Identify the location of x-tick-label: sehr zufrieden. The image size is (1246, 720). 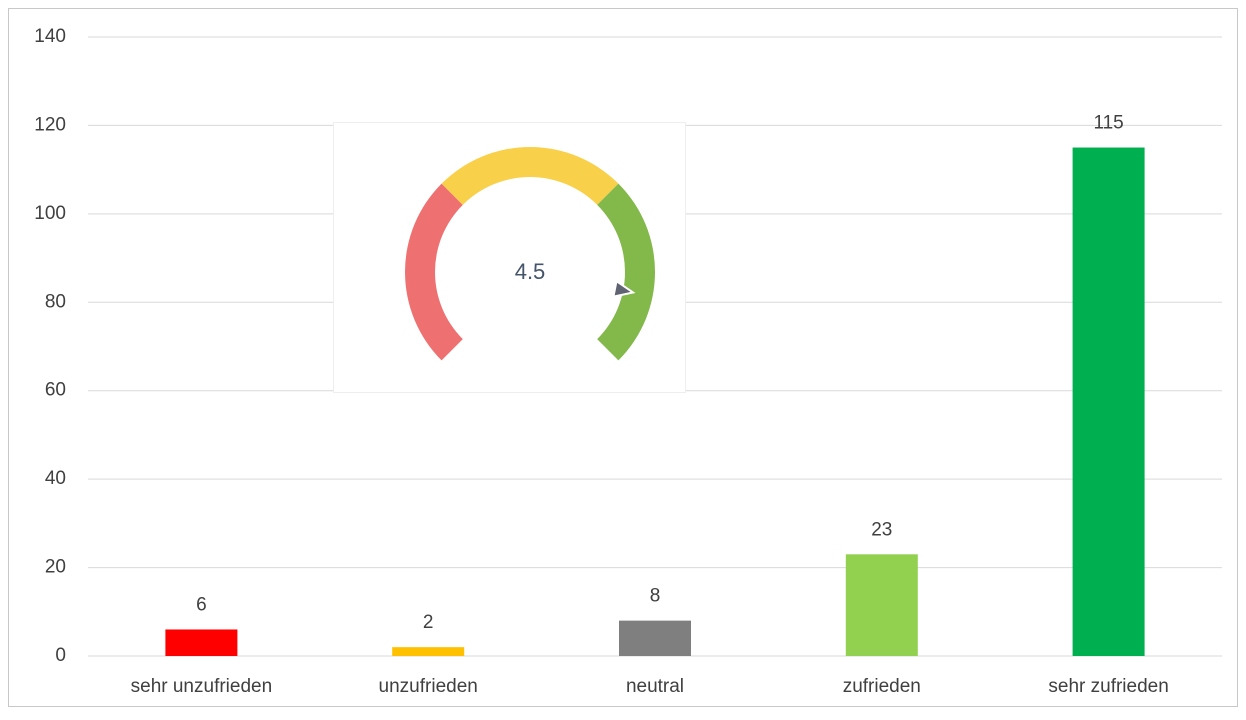
(1108, 686).